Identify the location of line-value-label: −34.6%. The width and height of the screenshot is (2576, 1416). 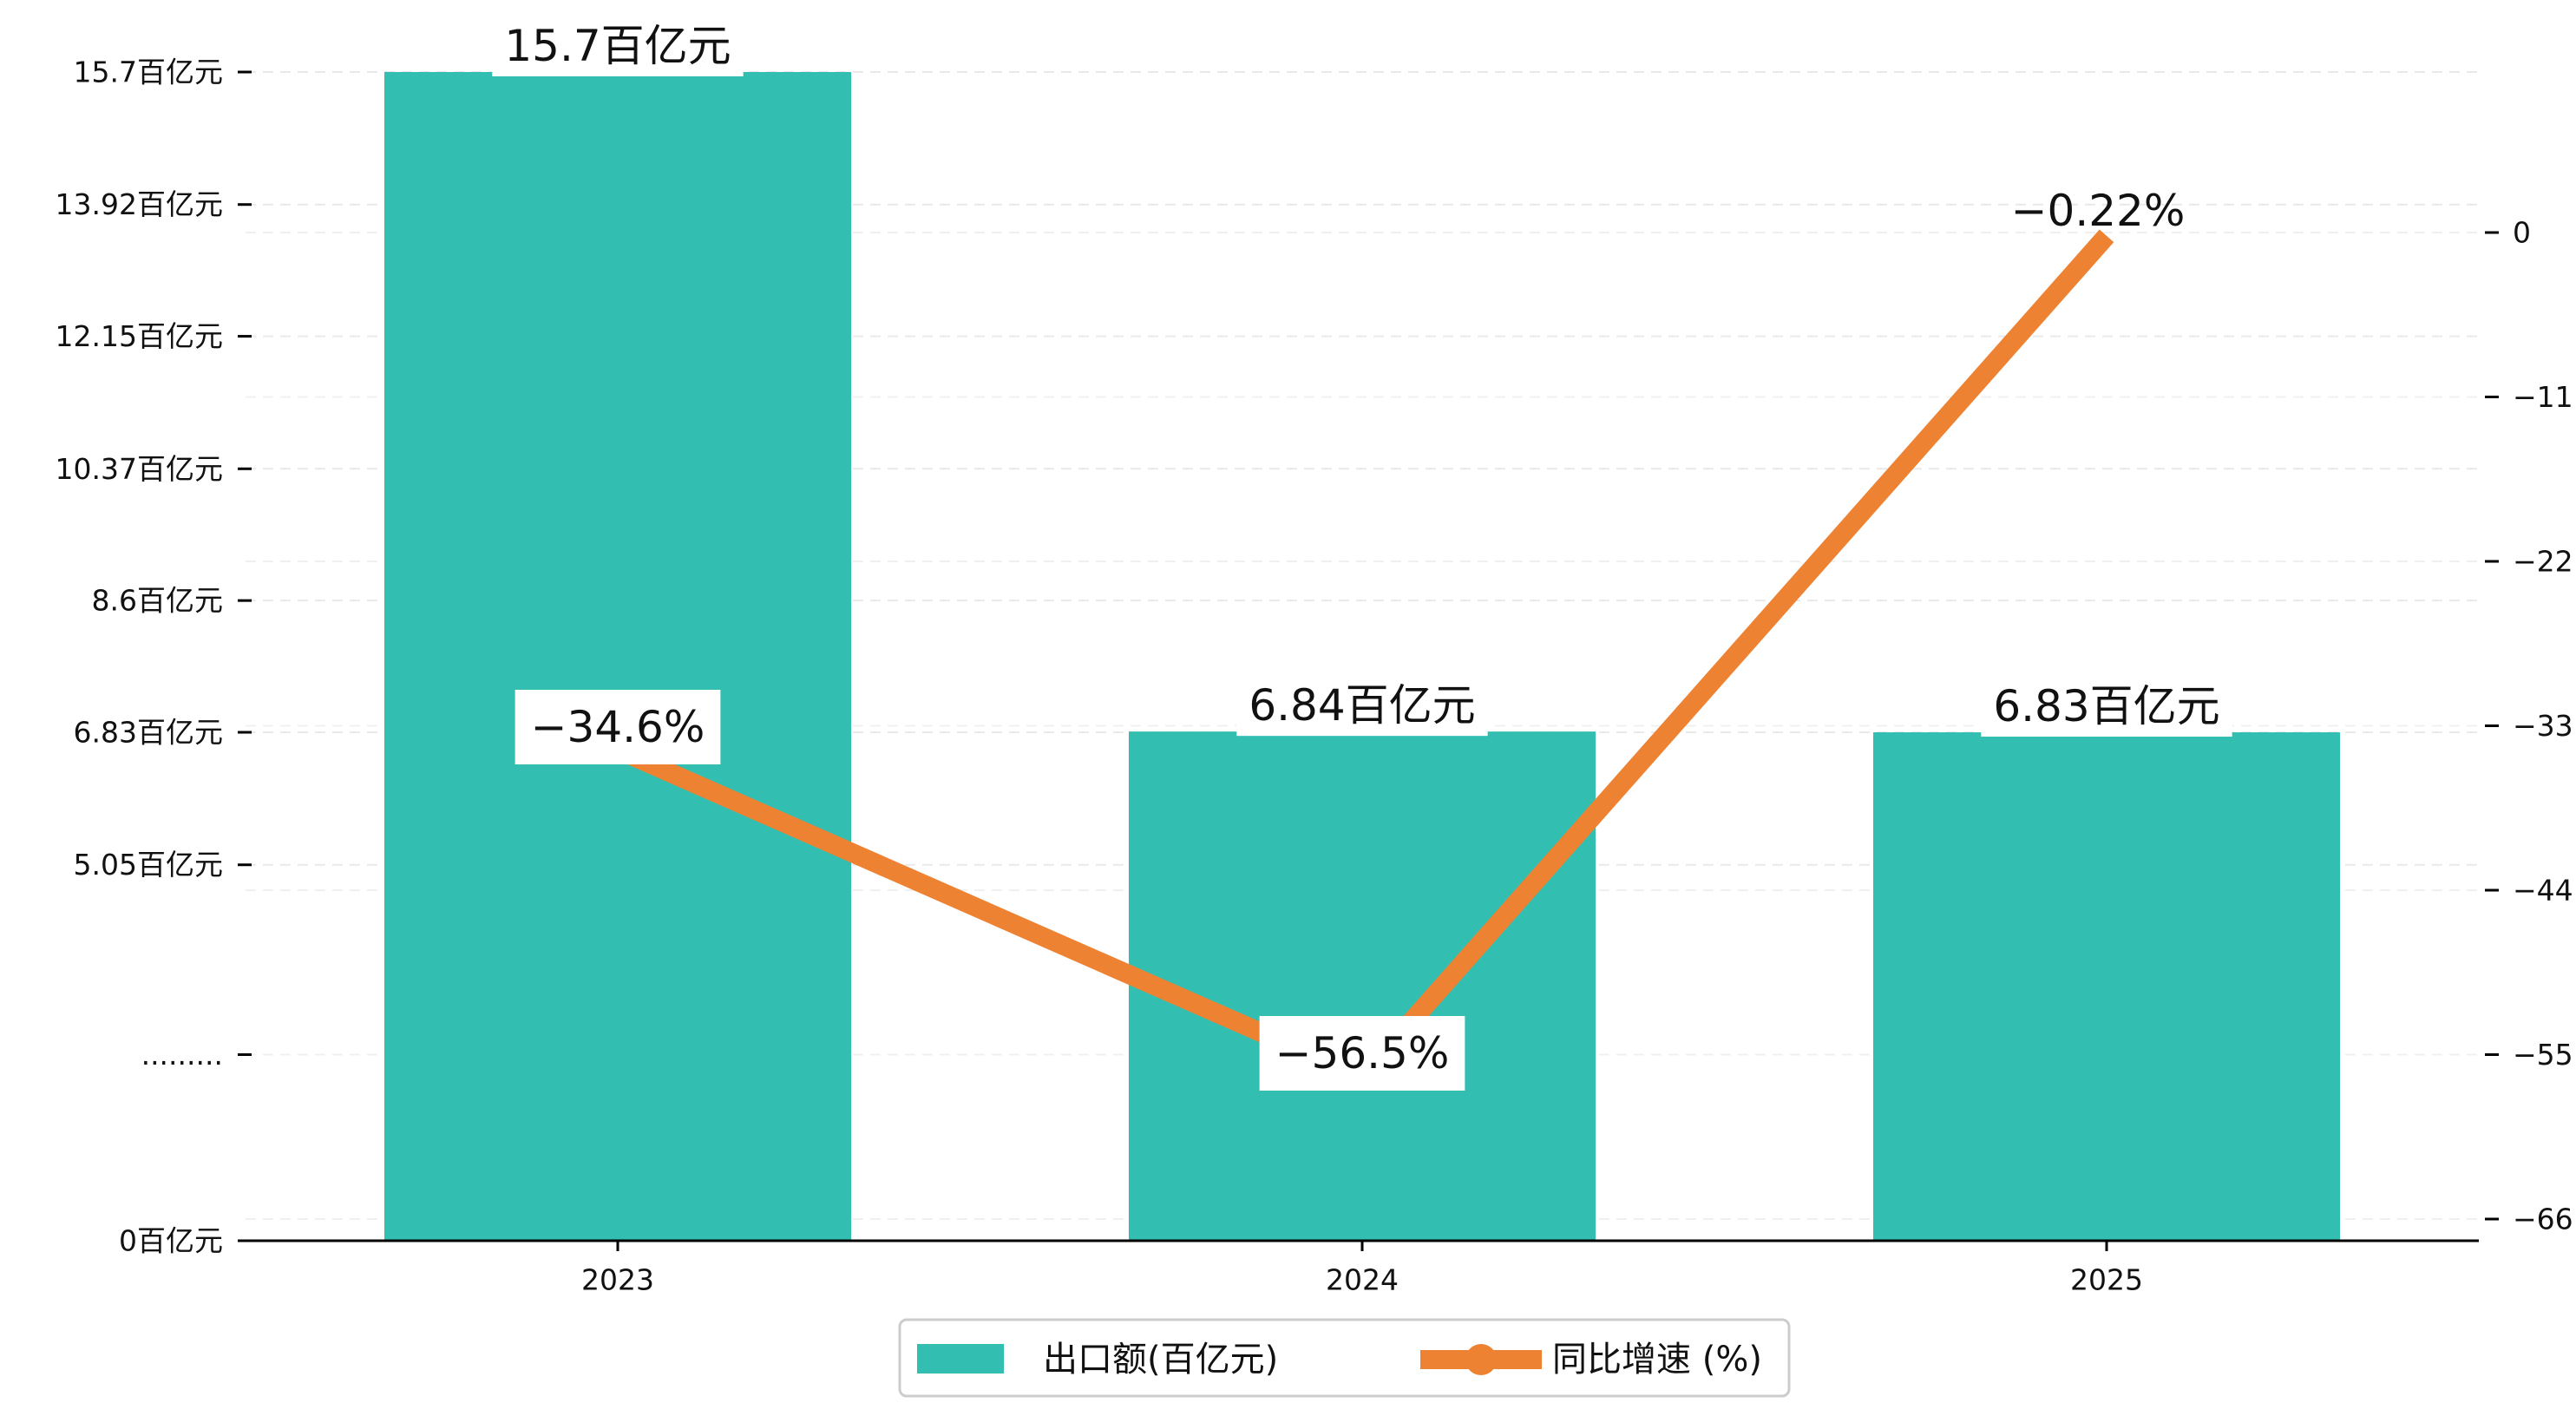
(618, 727).